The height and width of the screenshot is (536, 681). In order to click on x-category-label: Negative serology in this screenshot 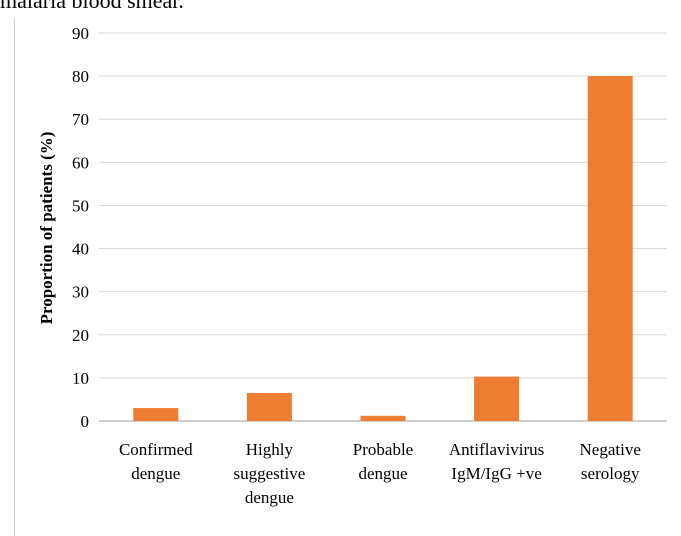, I will do `click(610, 461)`.